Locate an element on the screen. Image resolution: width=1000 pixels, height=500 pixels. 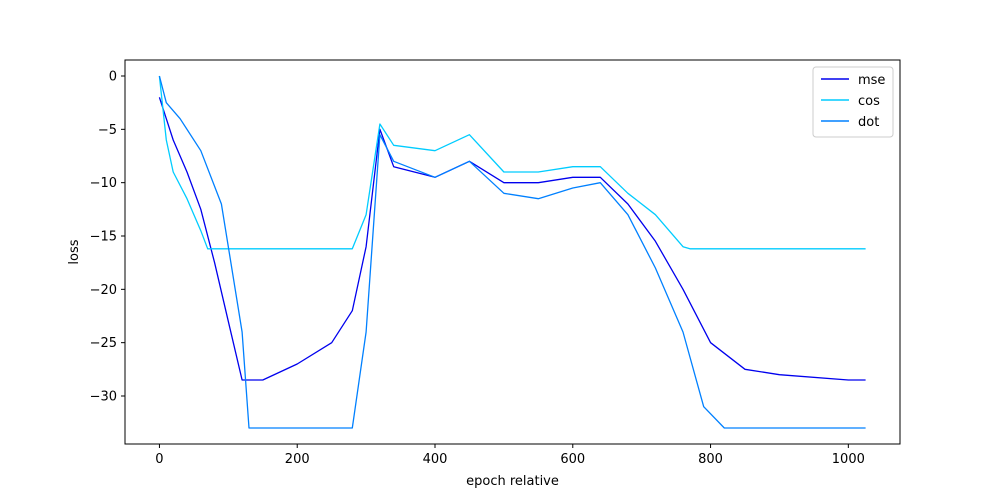
y-tick-label: −25 is located at coordinates (103, 343).